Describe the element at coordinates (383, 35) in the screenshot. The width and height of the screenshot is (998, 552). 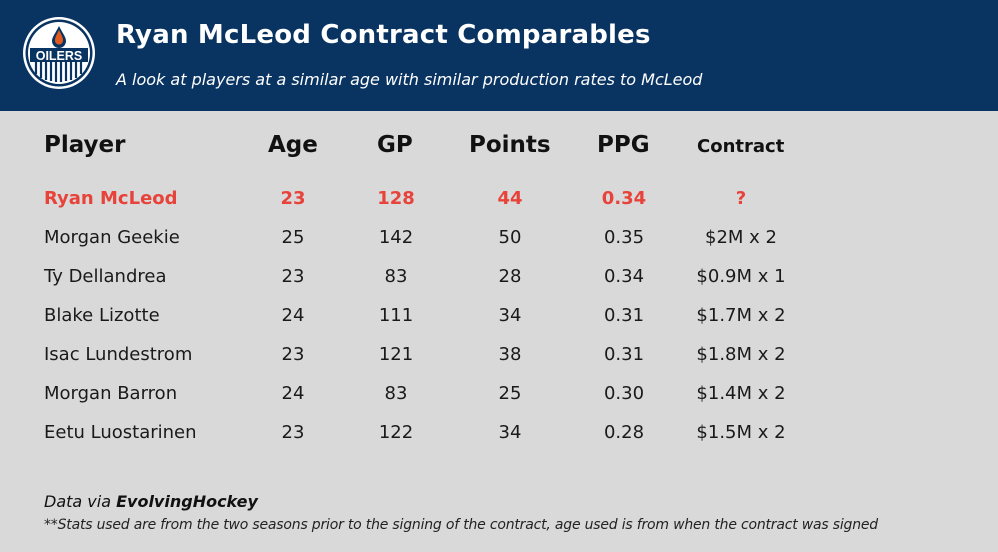
I see `page-title: Ryan McLeod Contract Comparables` at that location.